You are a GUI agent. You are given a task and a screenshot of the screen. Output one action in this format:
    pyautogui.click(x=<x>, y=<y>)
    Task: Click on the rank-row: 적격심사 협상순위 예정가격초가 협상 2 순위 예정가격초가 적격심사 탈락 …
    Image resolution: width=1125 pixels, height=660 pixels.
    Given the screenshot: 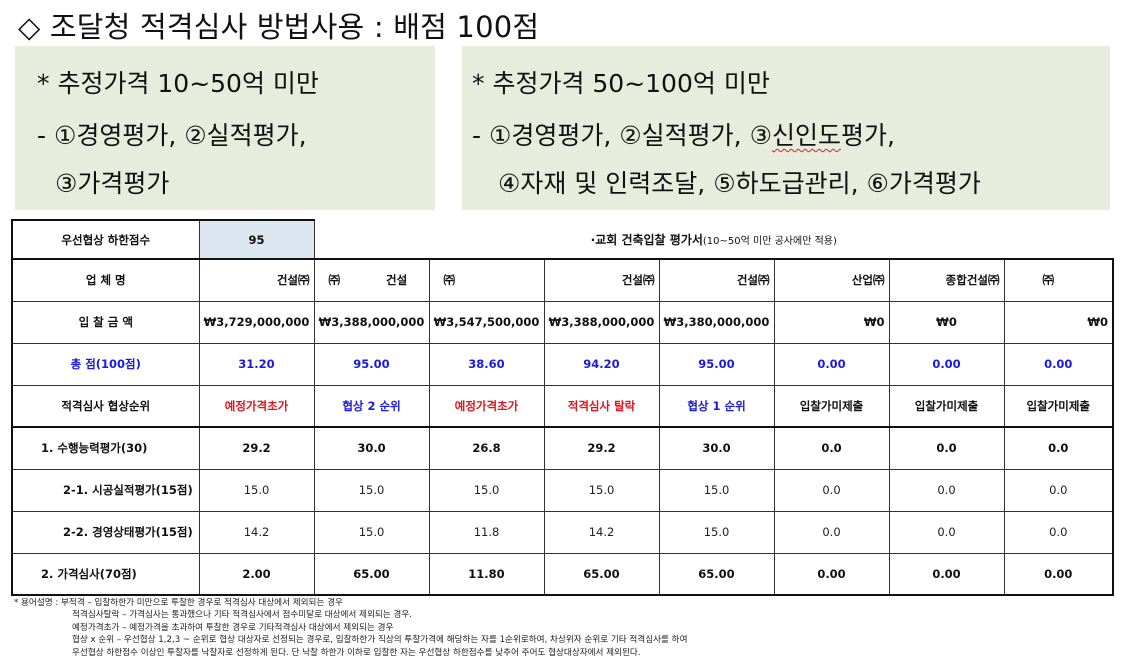 What is the action you would take?
    pyautogui.click(x=562, y=406)
    